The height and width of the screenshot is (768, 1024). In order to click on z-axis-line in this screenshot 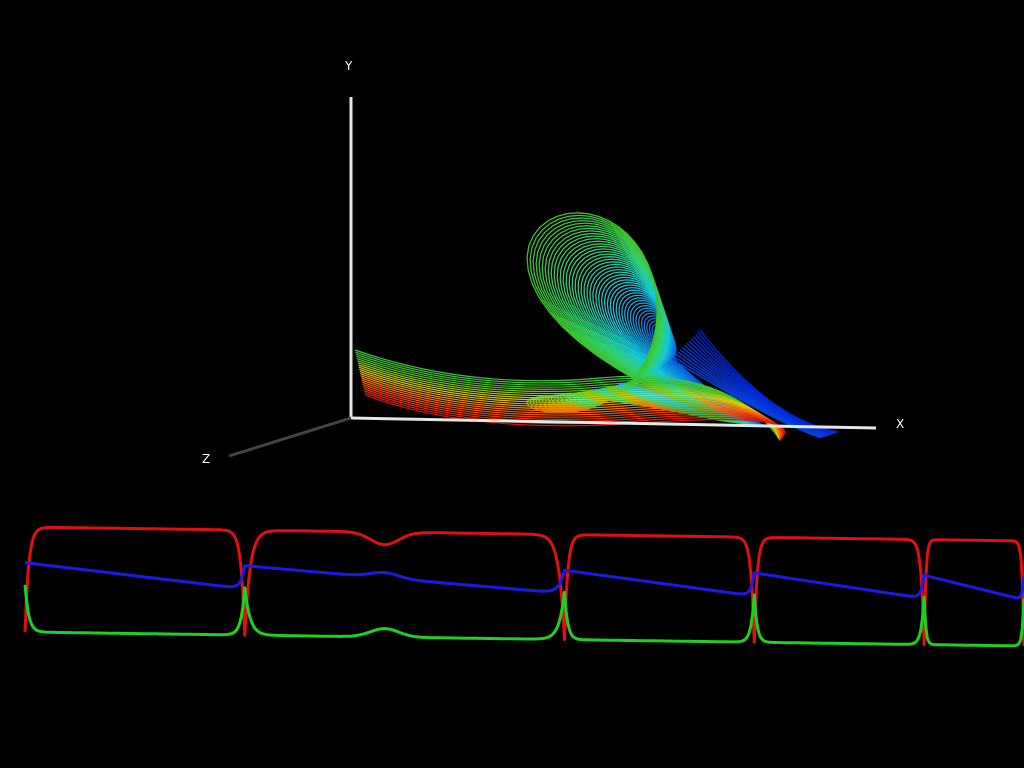, I will do `click(290, 437)`.